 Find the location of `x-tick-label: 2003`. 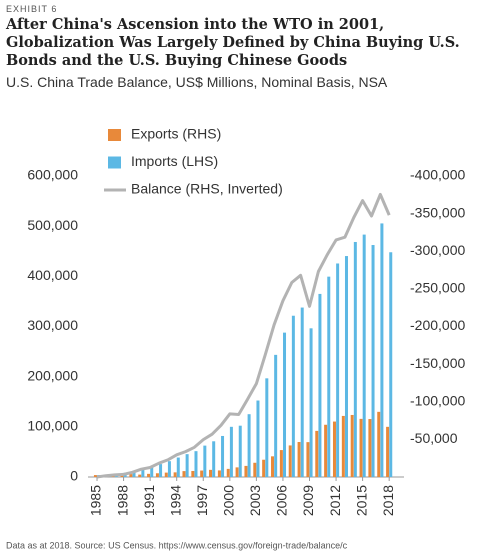

x-tick-label: 2003 is located at coordinates (255, 500).